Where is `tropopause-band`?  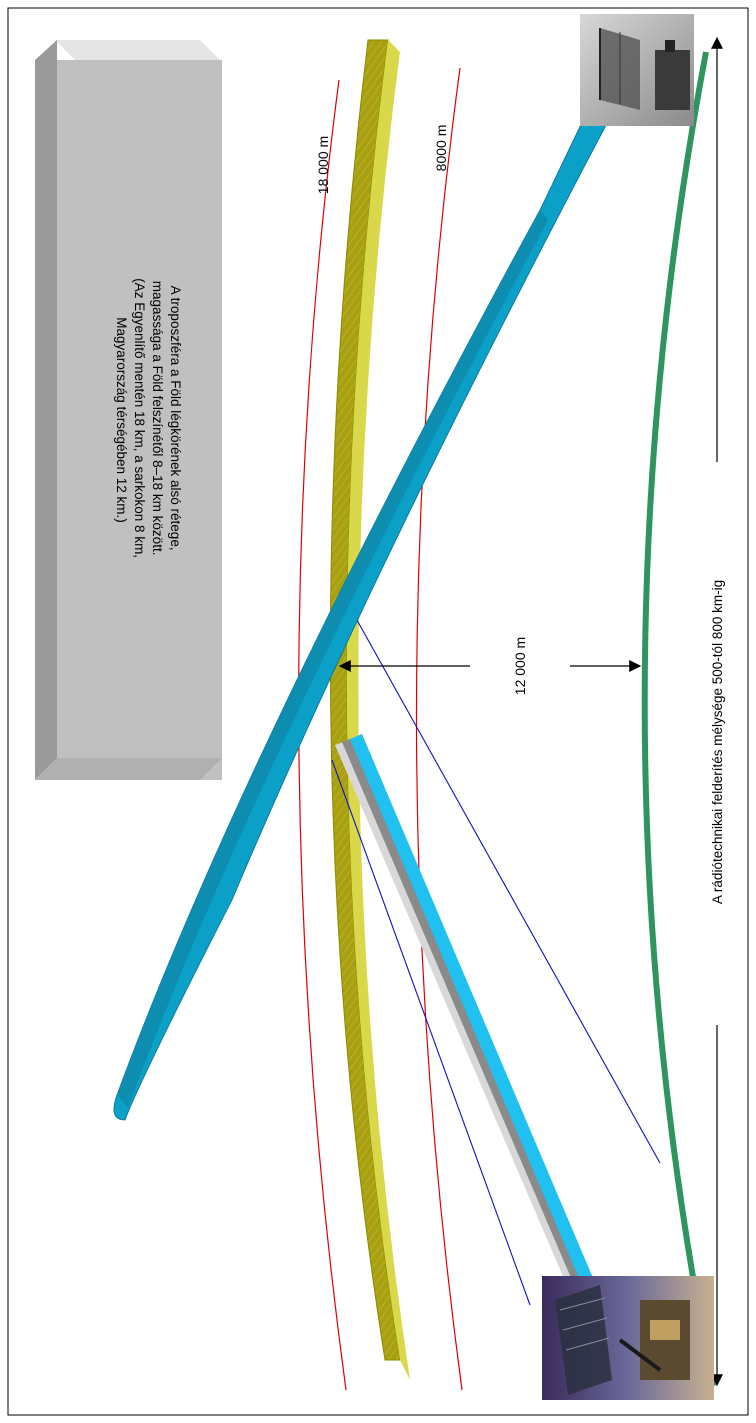
tropopause-band is located at coordinates (369, 709).